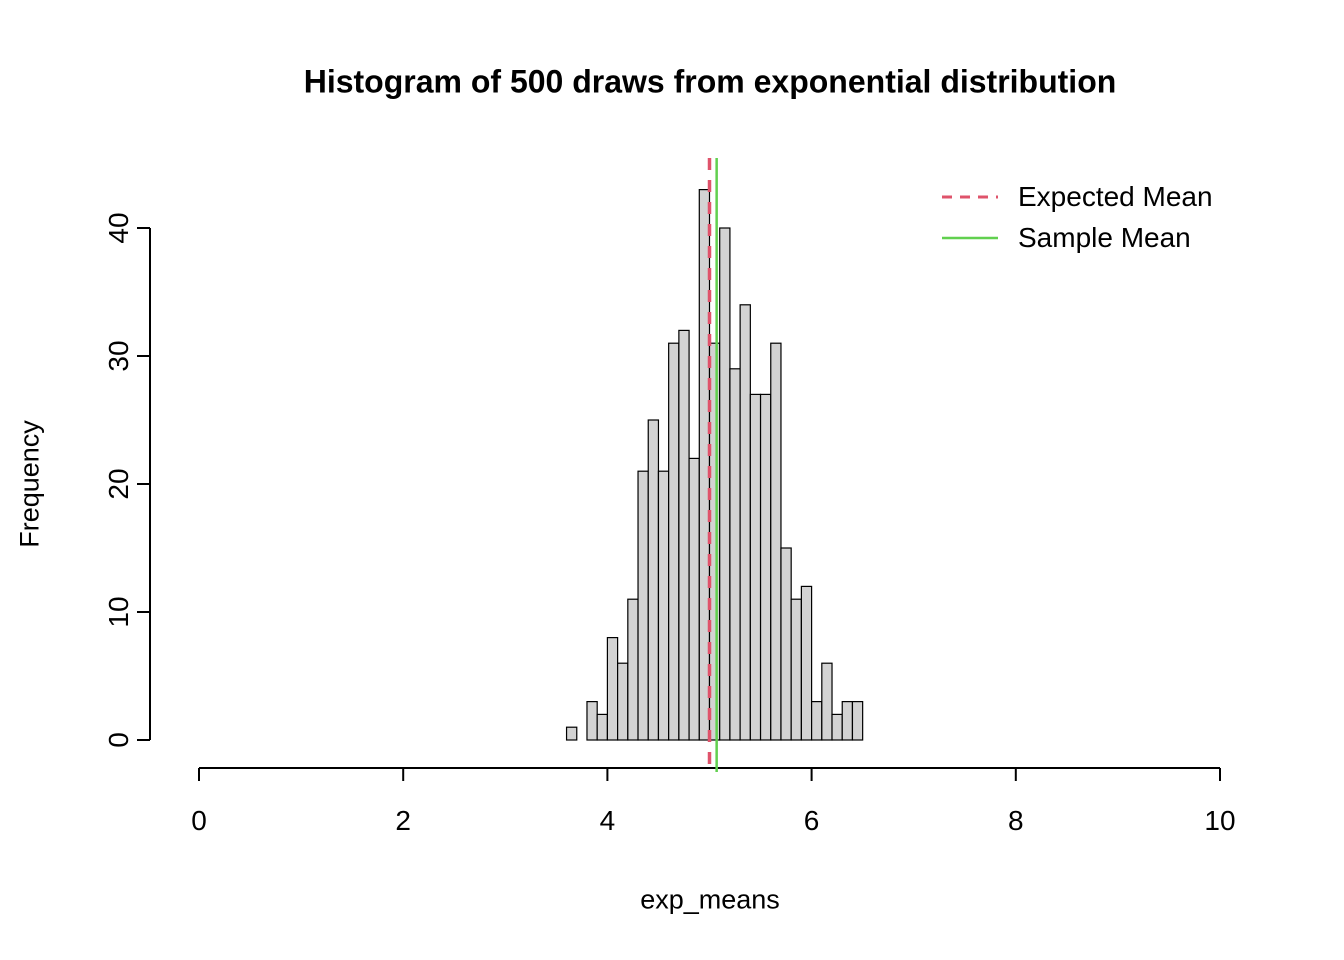 Image resolution: width=1344 pixels, height=960 pixels. I want to click on y-axis-title: Frequency, so click(29, 484).